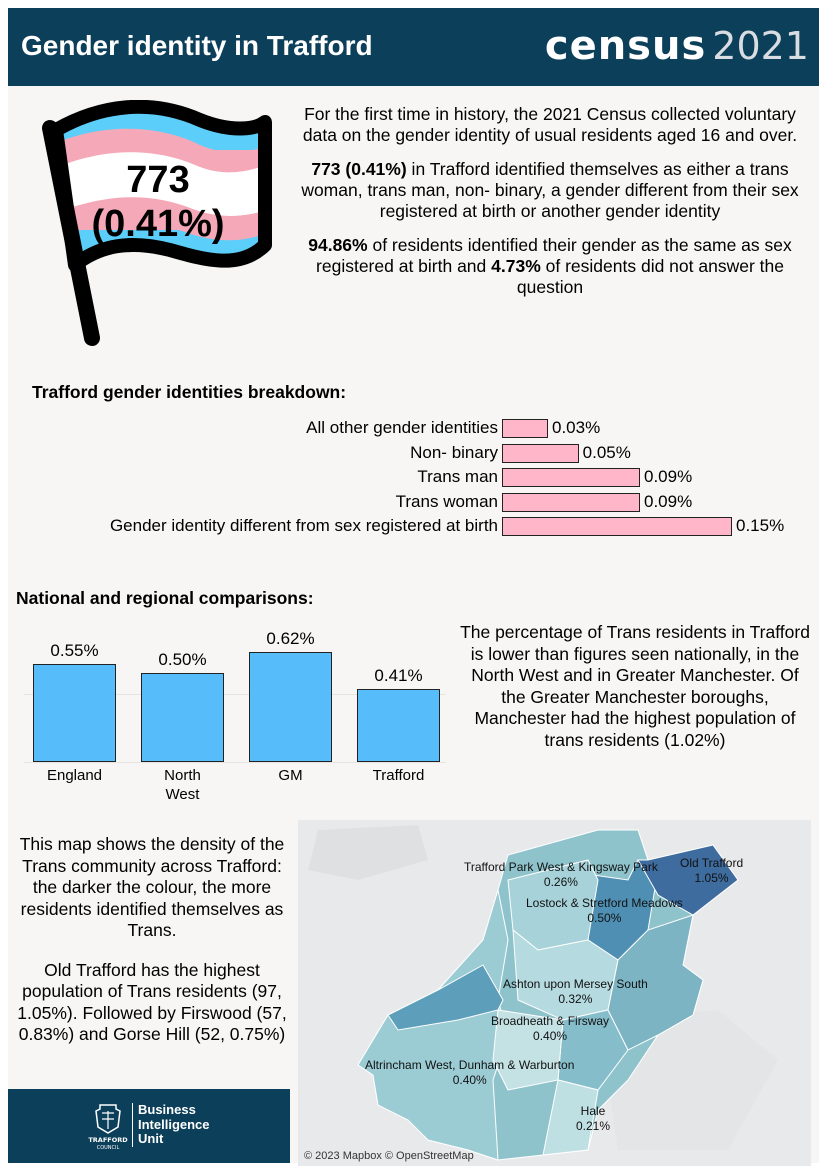 This screenshot has width=827, height=1169. I want to click on trans-flag-icon, so click(151, 224).